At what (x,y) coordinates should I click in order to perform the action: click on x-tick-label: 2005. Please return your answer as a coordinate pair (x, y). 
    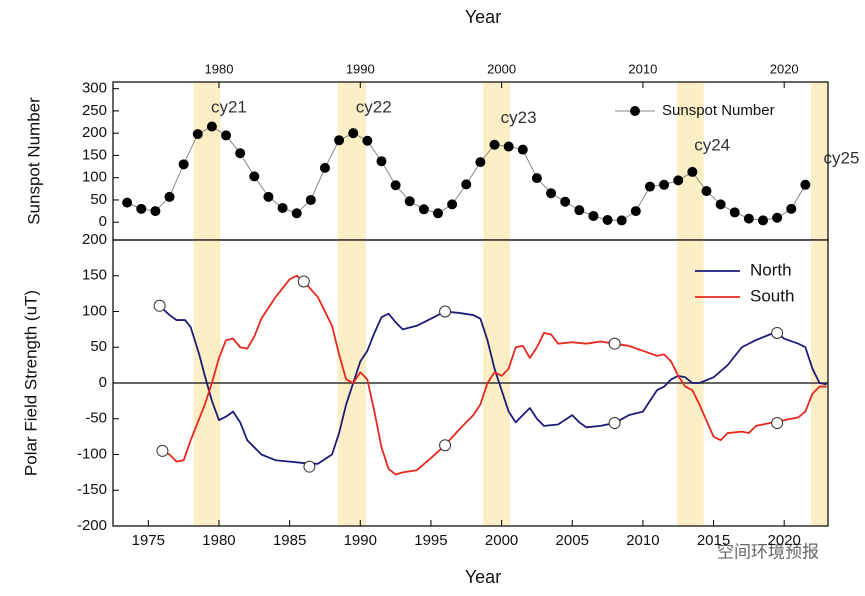
    Looking at the image, I should click on (572, 540).